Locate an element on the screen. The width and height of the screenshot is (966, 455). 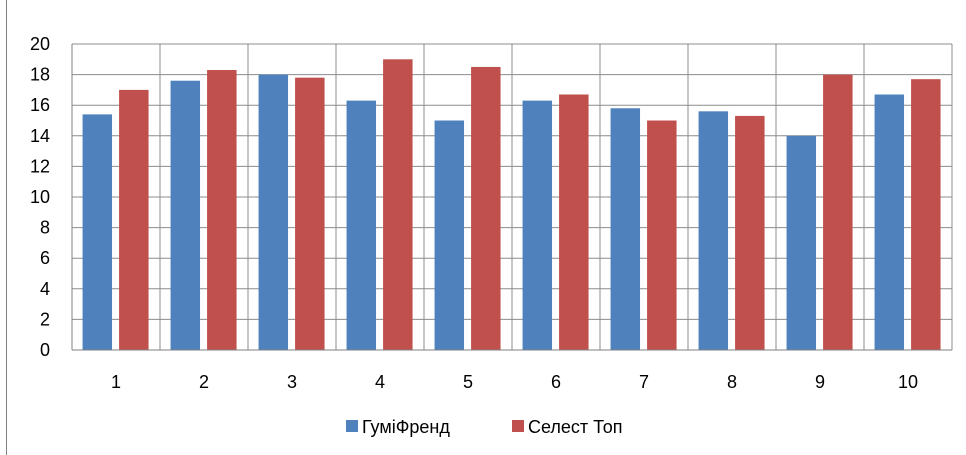
x-tick-label: 1 is located at coordinates (116, 382).